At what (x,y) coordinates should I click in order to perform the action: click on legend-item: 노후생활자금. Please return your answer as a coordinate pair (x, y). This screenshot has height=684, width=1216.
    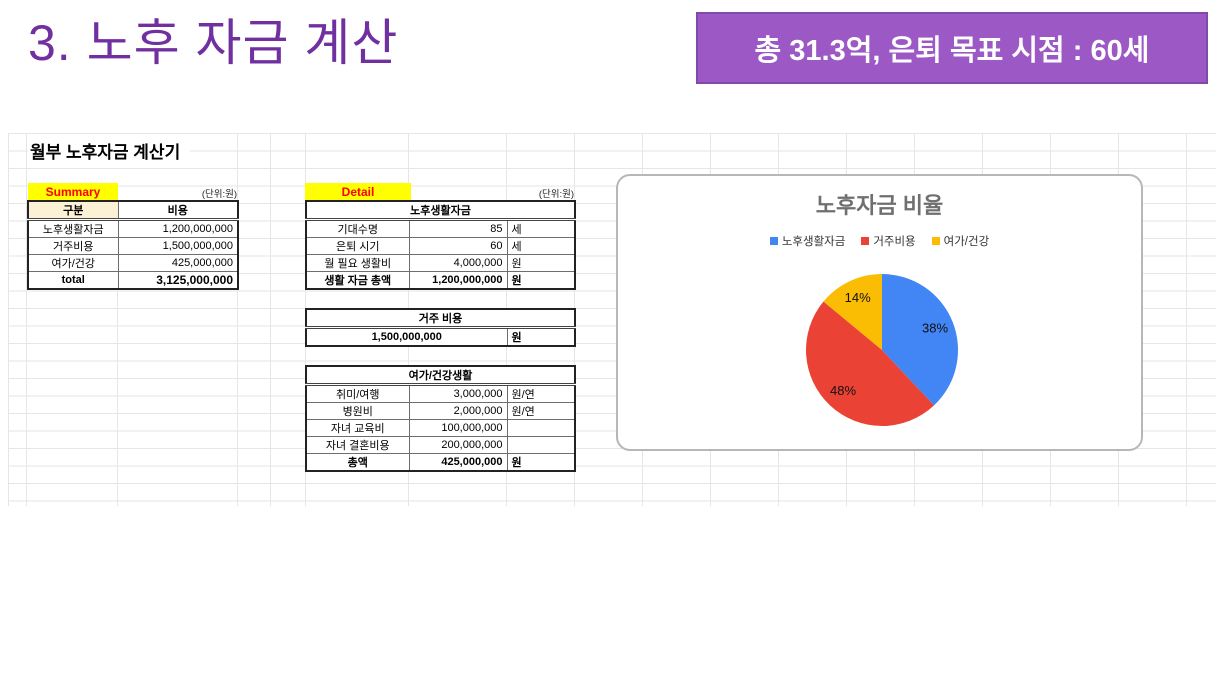
    Looking at the image, I should click on (807, 241).